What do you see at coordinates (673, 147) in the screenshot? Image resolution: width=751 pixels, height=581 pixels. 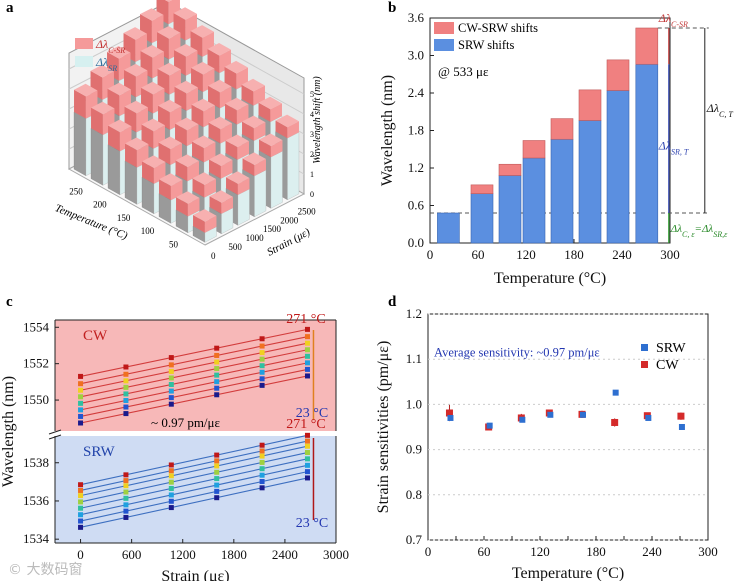 I see `annotation-mid-b: ΔλSR, T` at bounding box center [673, 147].